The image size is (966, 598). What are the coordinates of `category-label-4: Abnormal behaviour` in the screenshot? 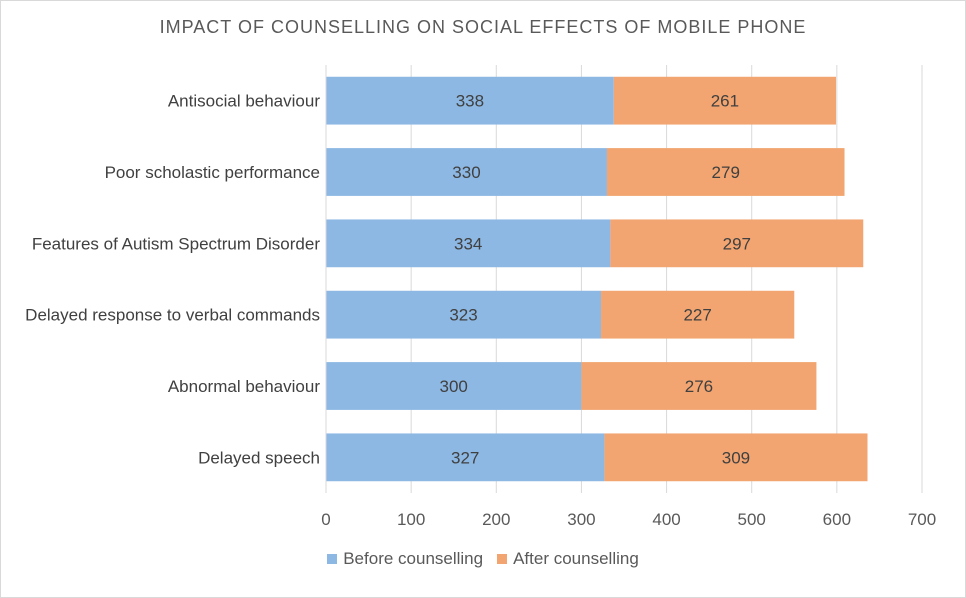 It's located at (244, 386).